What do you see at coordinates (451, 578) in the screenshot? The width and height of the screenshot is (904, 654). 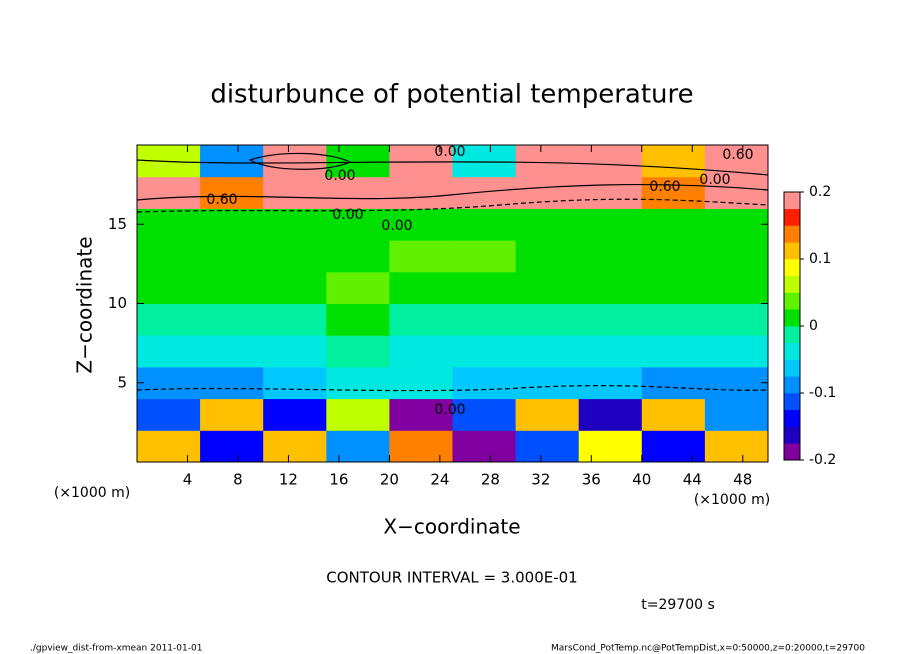 I see `contour-interval: CONTOUR INTERVAL = 3.000E-01` at bounding box center [451, 578].